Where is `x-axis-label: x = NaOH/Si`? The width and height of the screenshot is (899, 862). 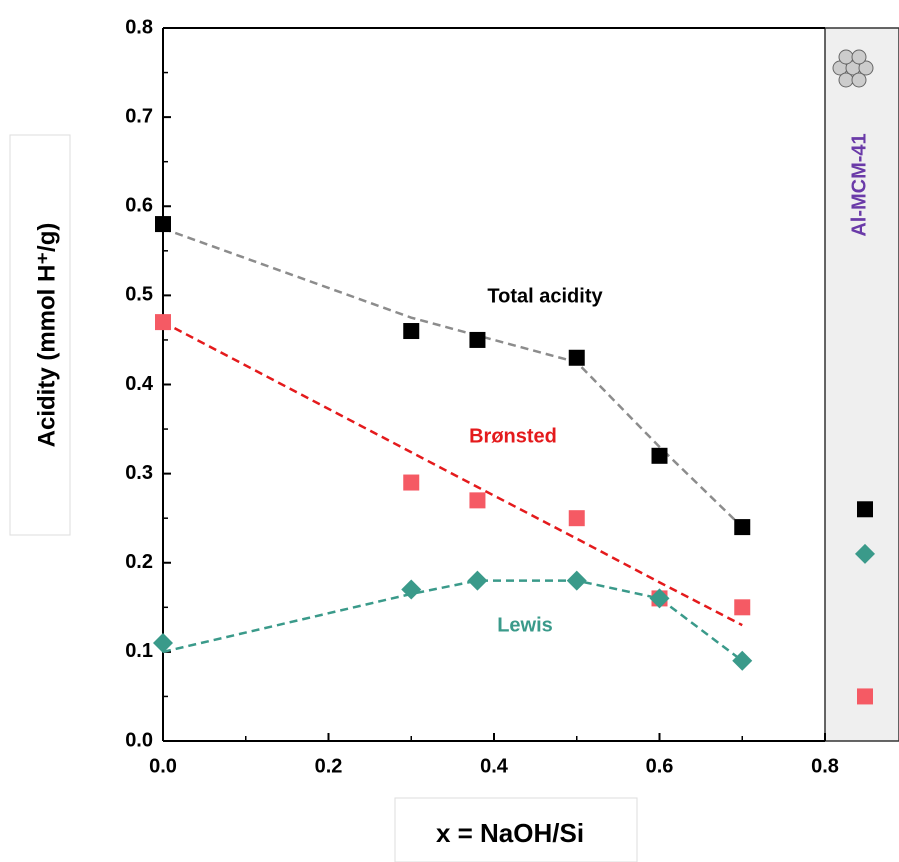
x-axis-label: x = NaOH/Si is located at coordinates (510, 833).